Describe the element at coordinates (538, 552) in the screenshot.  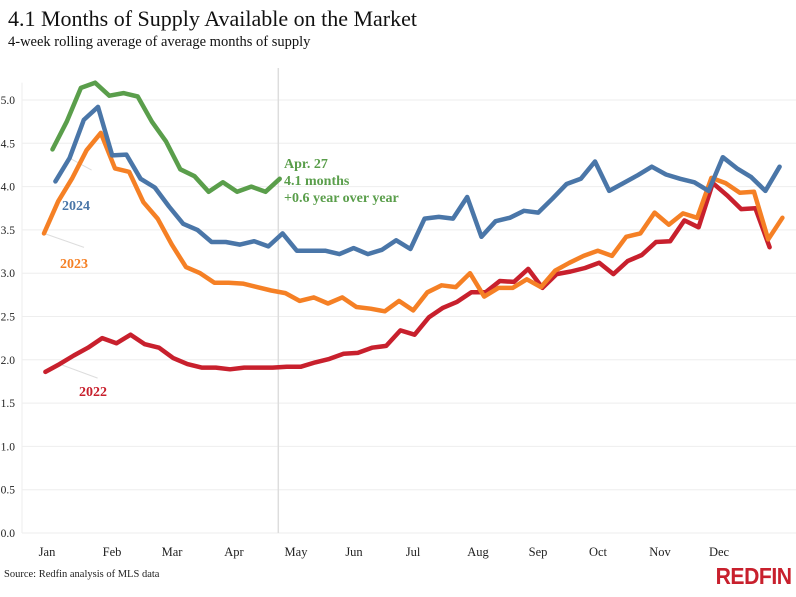
I see `x-tick-label: Sep` at that location.